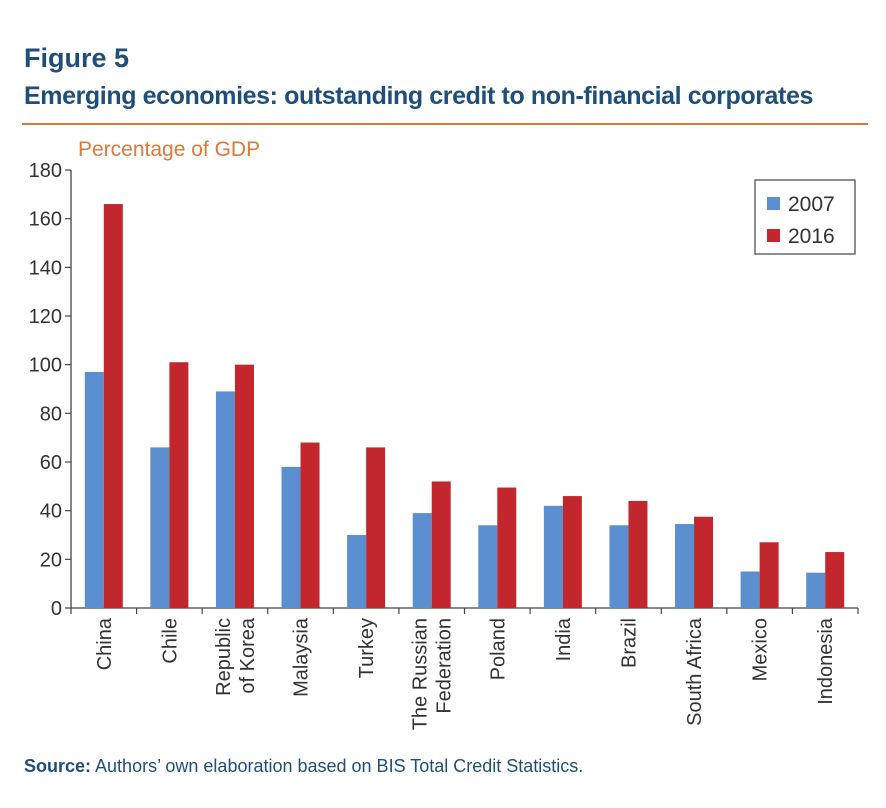  What do you see at coordinates (498, 649) in the screenshot?
I see `category-label: Poland` at bounding box center [498, 649].